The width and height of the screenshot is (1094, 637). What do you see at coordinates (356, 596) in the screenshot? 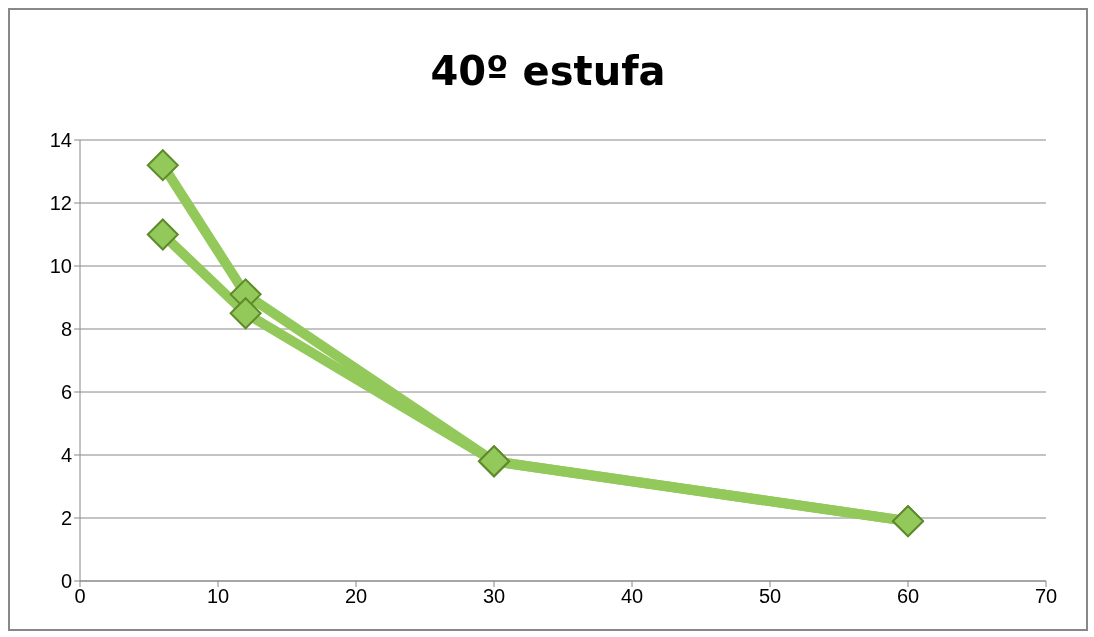
I see `x-tick-label: 20` at bounding box center [356, 596].